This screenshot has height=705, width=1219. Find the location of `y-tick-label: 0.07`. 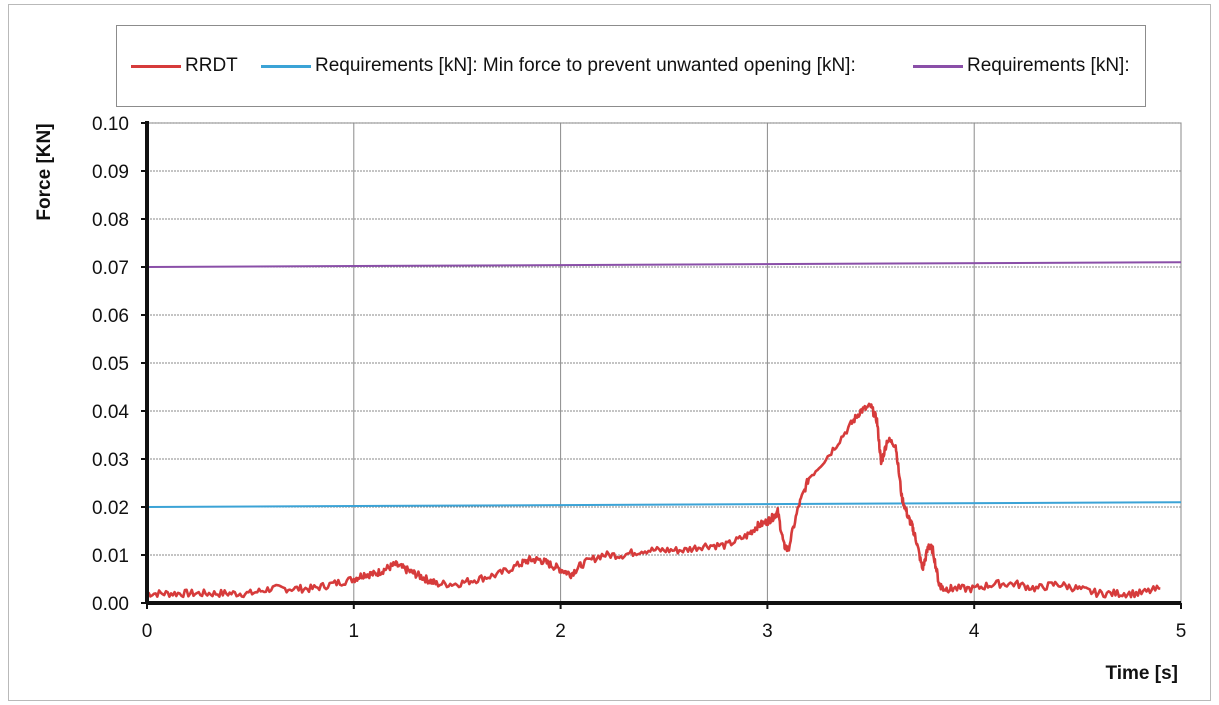

y-tick-label: 0.07 is located at coordinates (110, 268).